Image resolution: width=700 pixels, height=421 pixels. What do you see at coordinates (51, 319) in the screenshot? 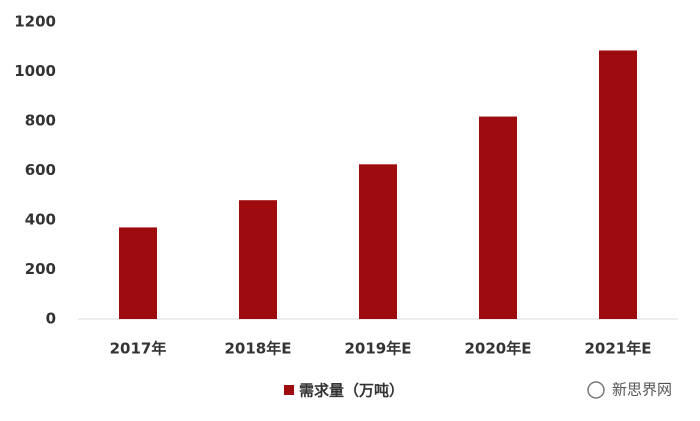
I see `y-tick-label: 0` at bounding box center [51, 319].